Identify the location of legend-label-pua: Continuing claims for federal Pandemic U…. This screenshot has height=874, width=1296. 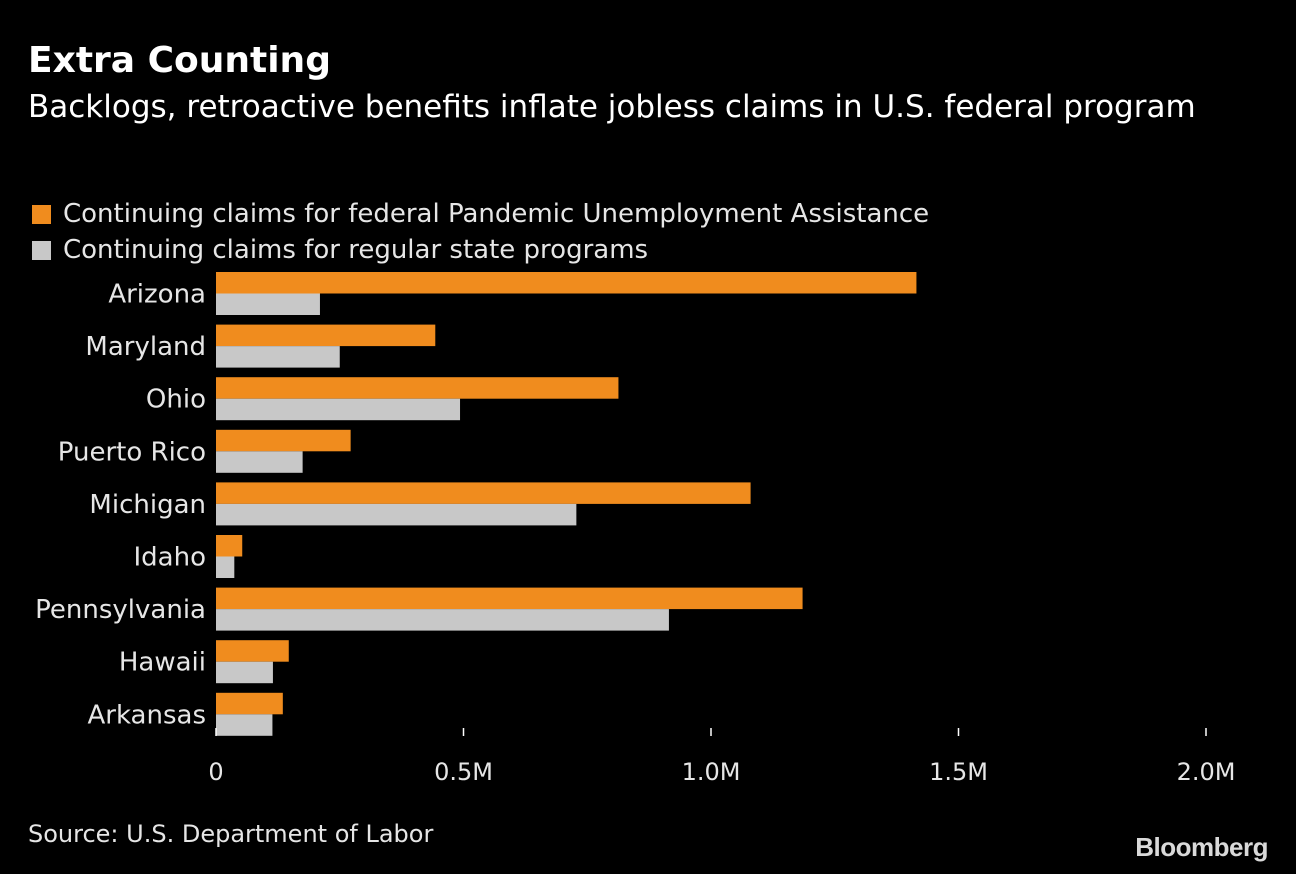
(496, 214).